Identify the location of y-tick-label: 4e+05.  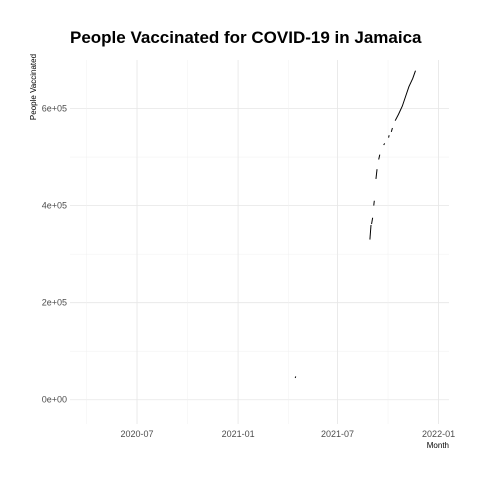
(54, 206).